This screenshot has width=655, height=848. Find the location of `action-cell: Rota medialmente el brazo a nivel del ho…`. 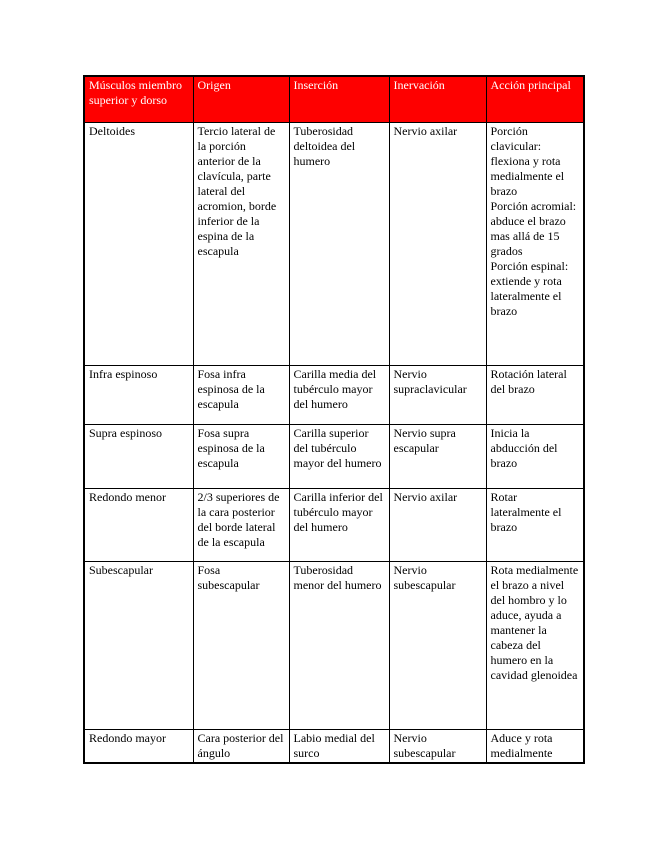

action-cell: Rota medialmente el brazo a nivel del ho… is located at coordinates (535, 645).